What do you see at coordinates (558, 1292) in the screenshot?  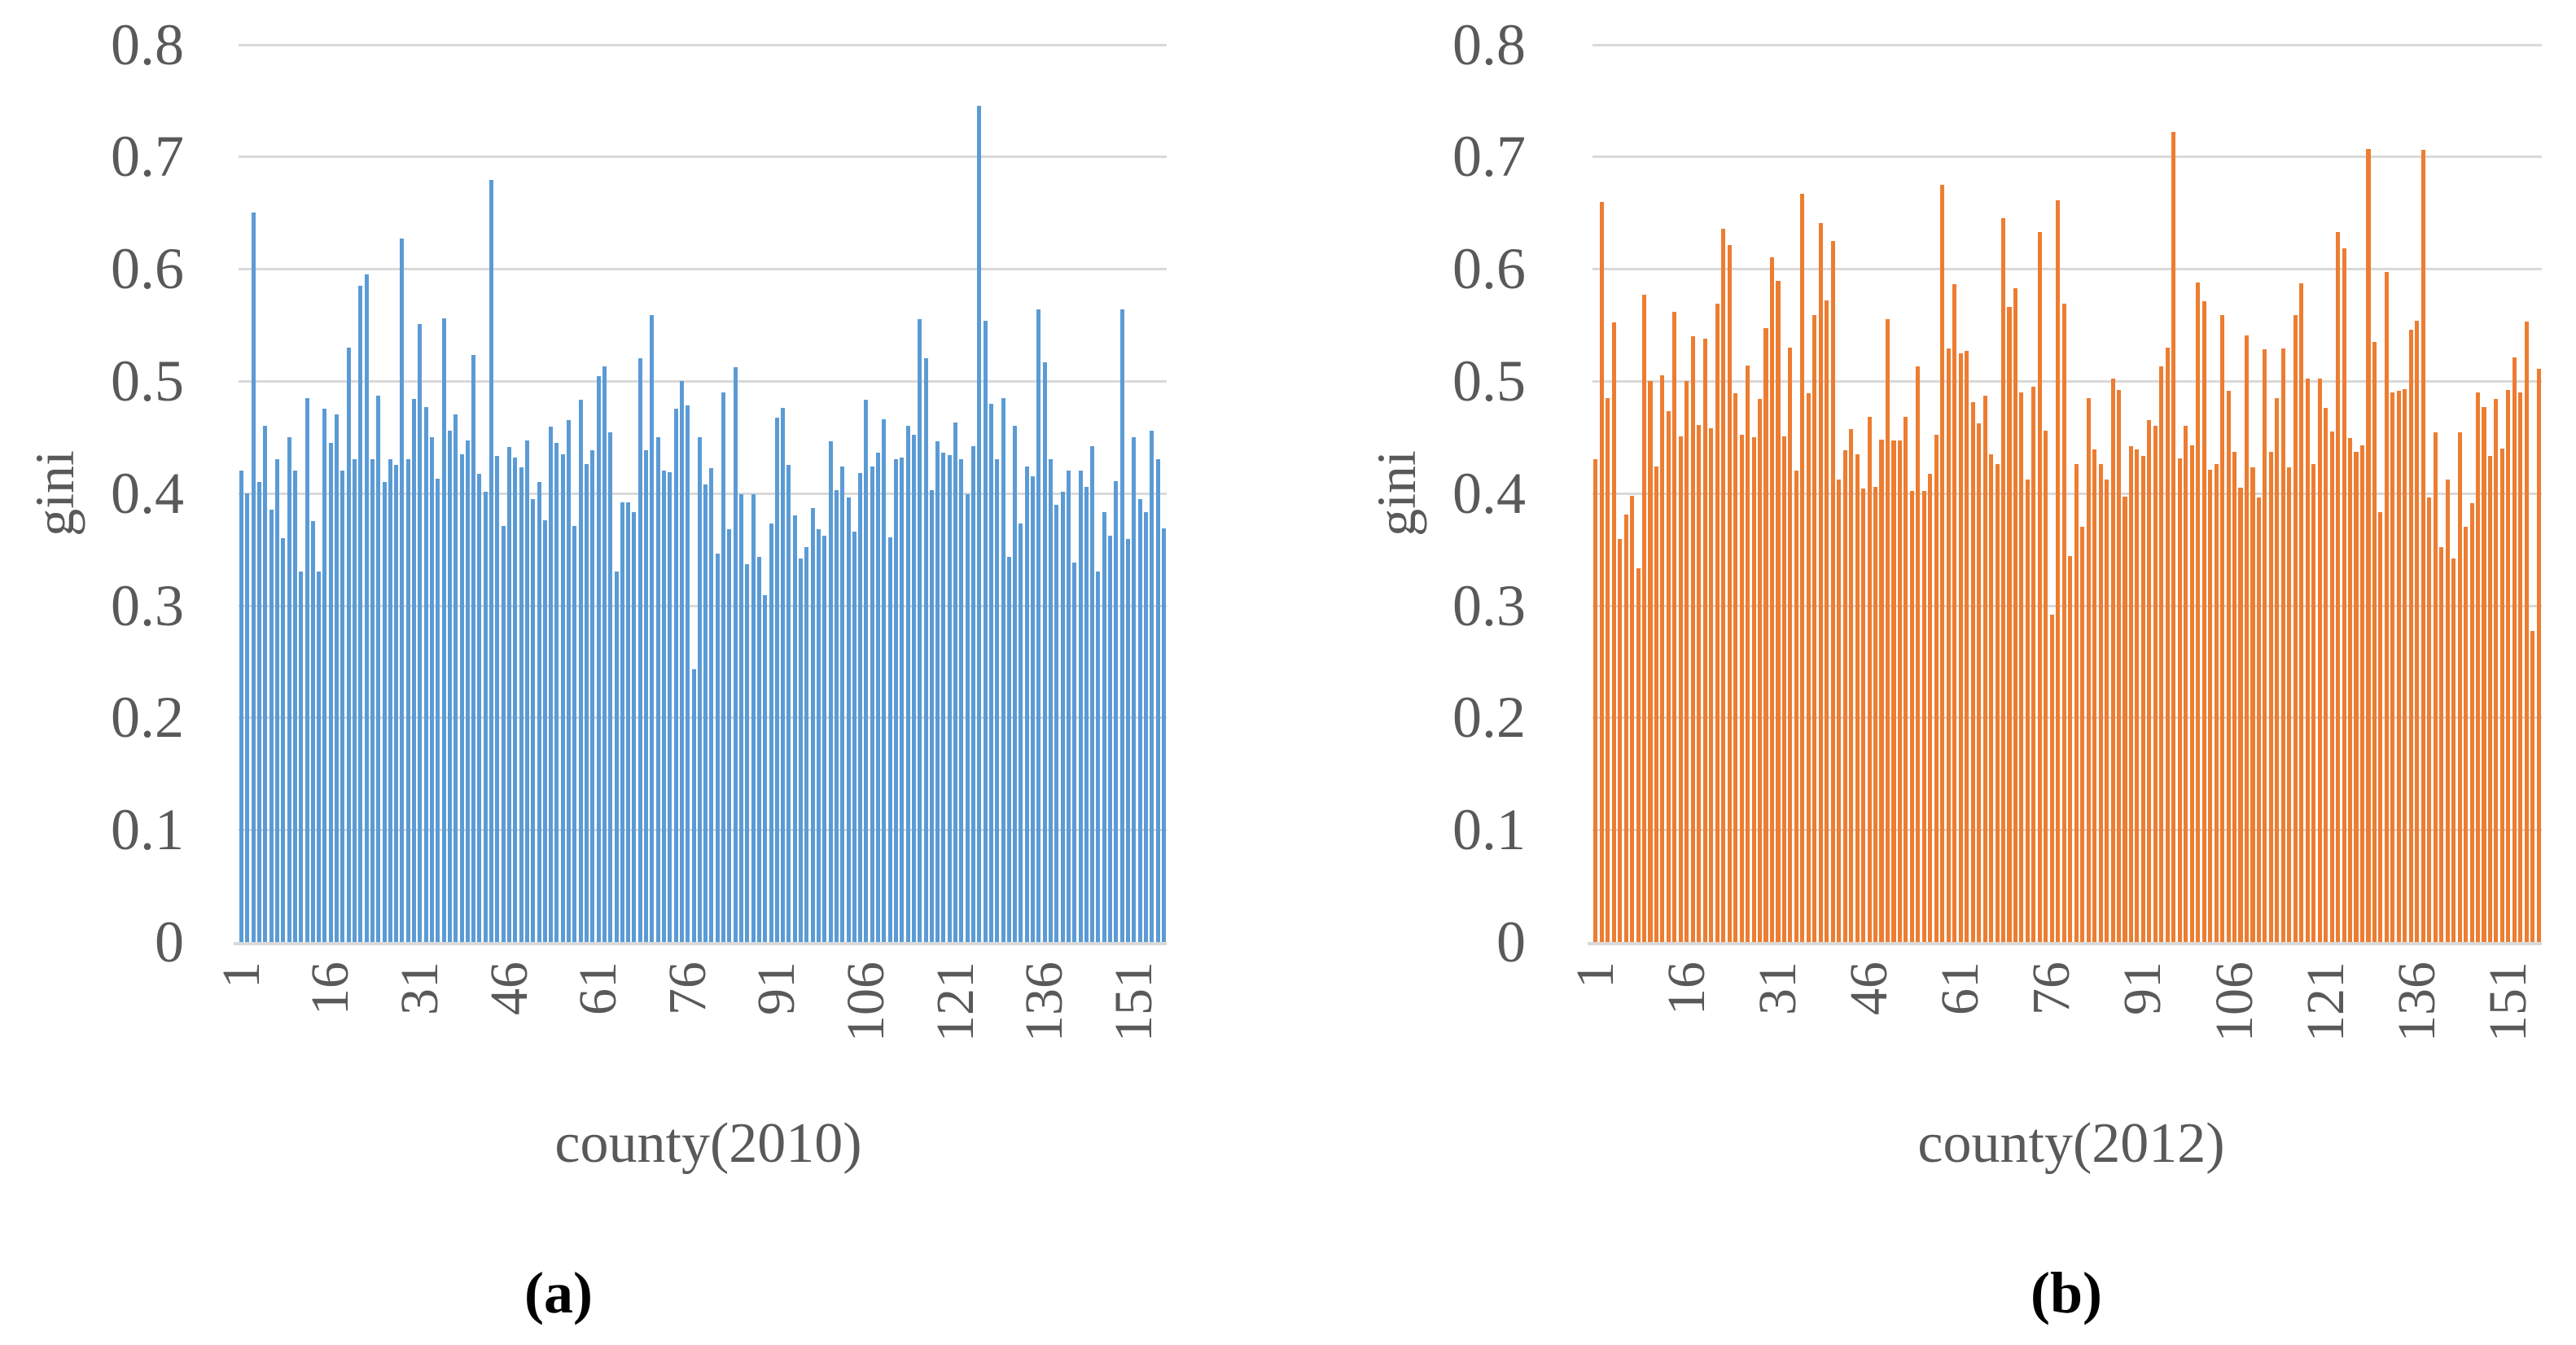 I see `caption-a: (a)` at bounding box center [558, 1292].